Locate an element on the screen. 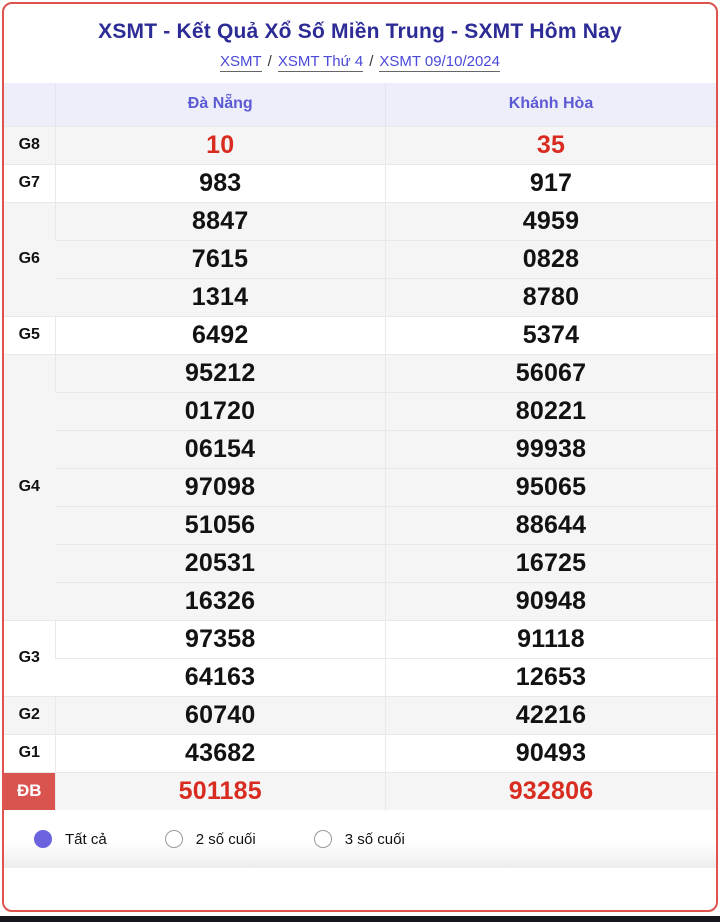  prize-label-g5: G5 is located at coordinates (29, 334).